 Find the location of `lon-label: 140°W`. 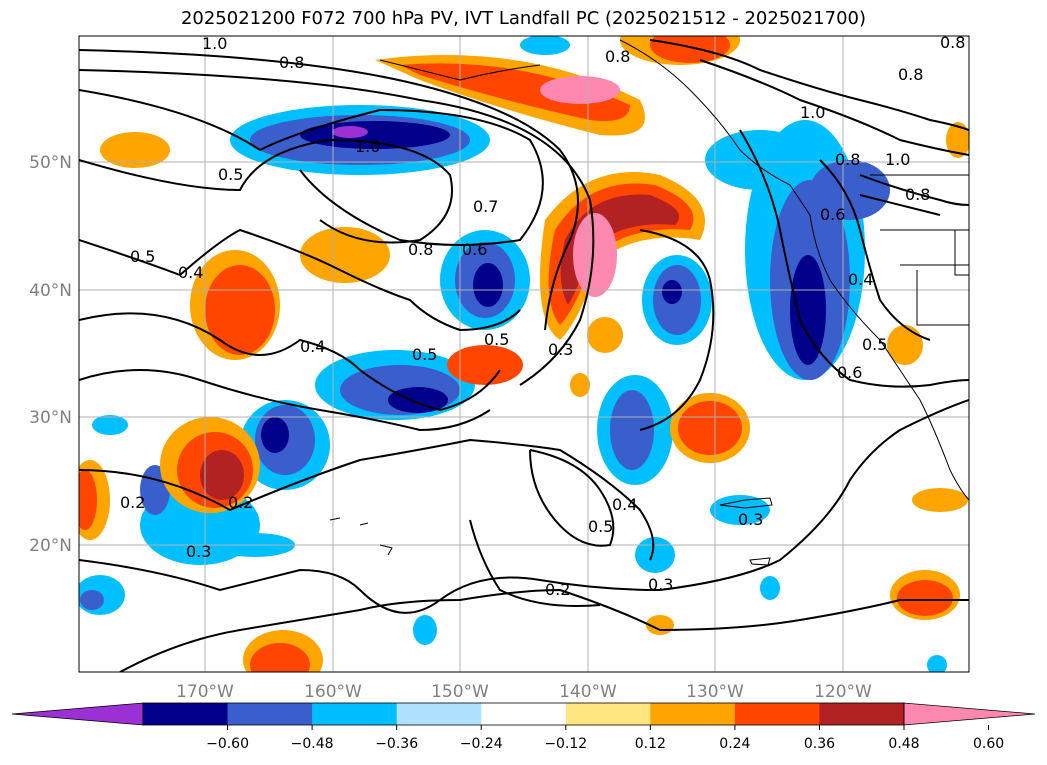

lon-label: 140°W is located at coordinates (588, 692).